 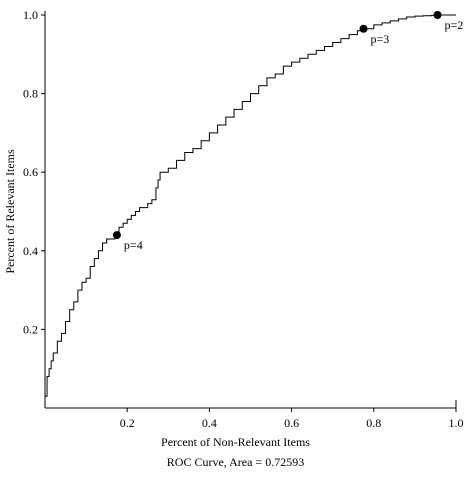 I want to click on x-tick-label: 0.2, so click(x=127, y=423).